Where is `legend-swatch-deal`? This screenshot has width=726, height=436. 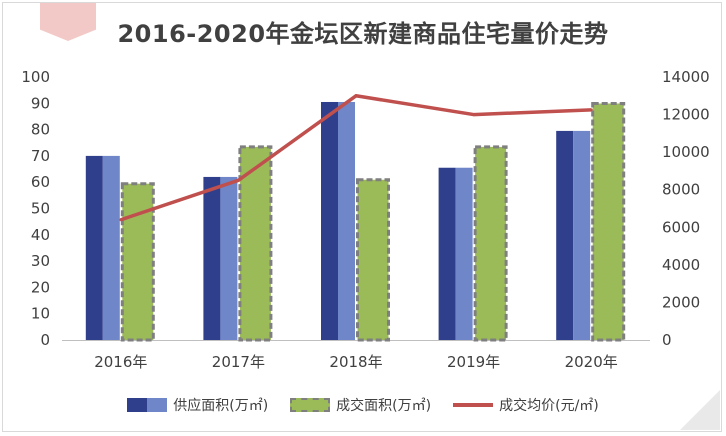
legend-swatch-deal is located at coordinates (310, 405).